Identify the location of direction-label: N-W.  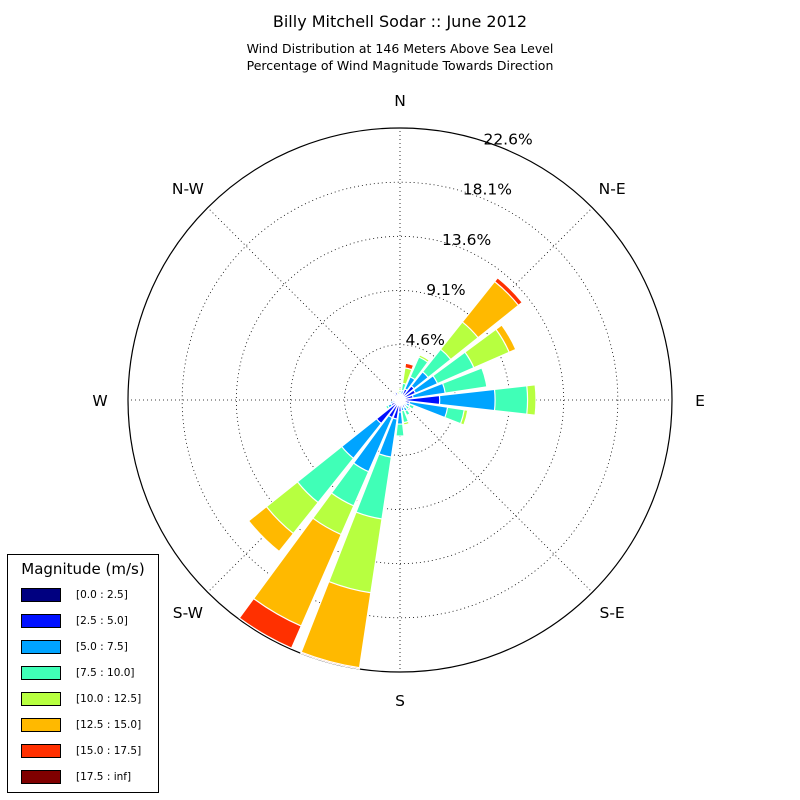
(188, 189).